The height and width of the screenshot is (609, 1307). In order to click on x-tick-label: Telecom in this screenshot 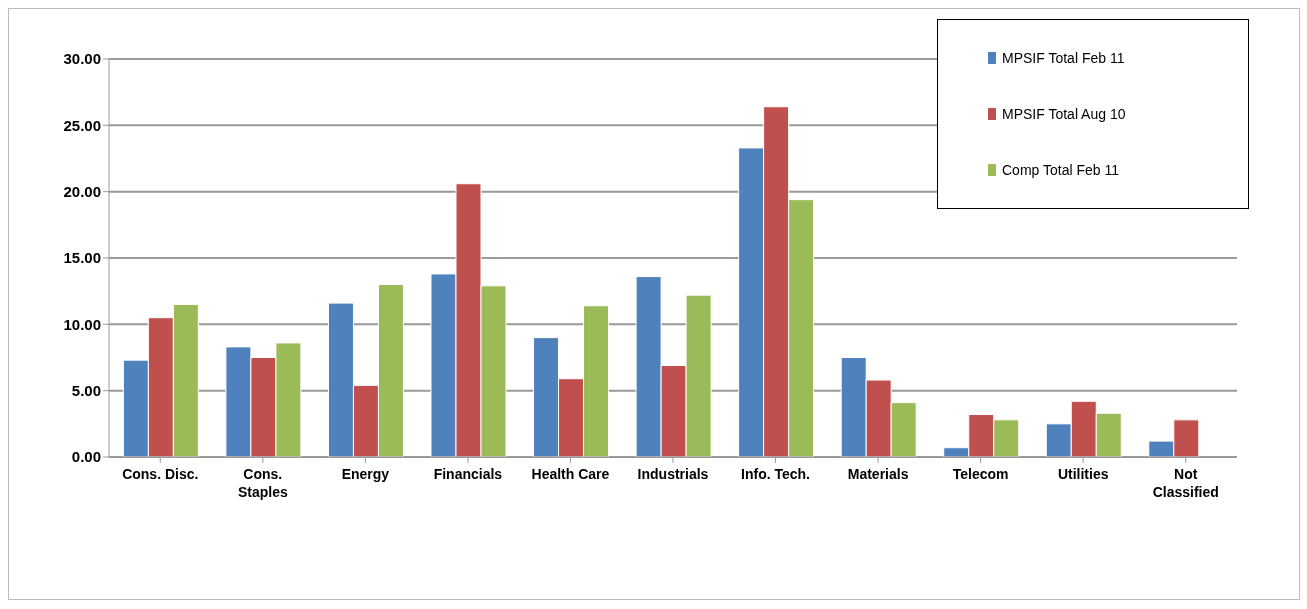, I will do `click(980, 474)`.